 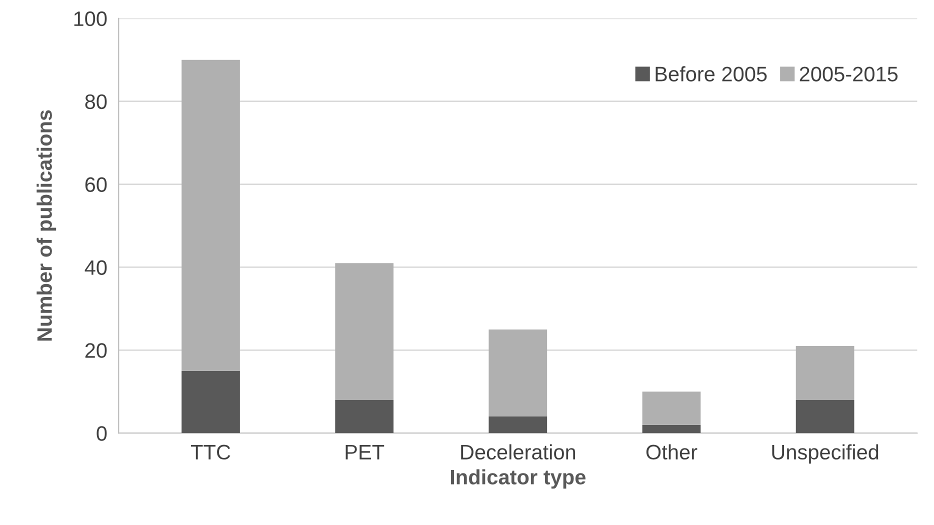 What do you see at coordinates (96, 184) in the screenshot?
I see `y-tick-label: 60` at bounding box center [96, 184].